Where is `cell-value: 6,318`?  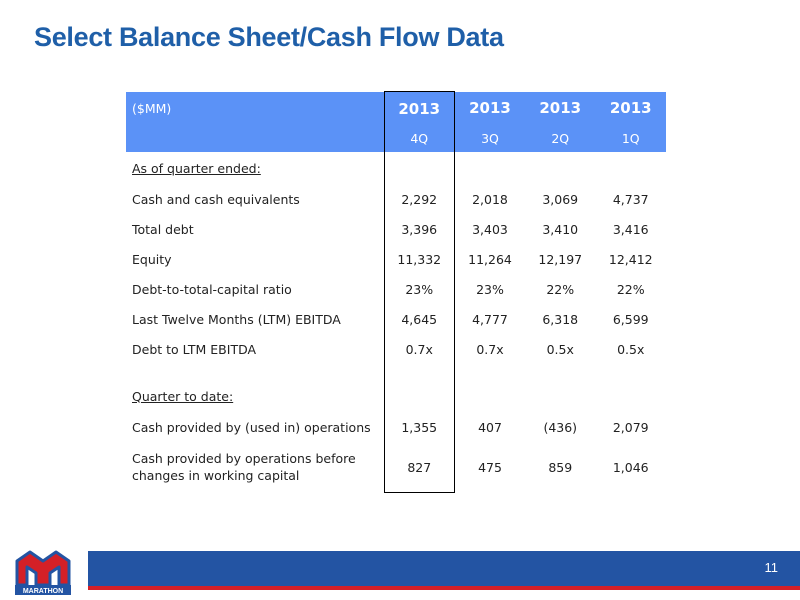
cell-value: 6,318 is located at coordinates (560, 319).